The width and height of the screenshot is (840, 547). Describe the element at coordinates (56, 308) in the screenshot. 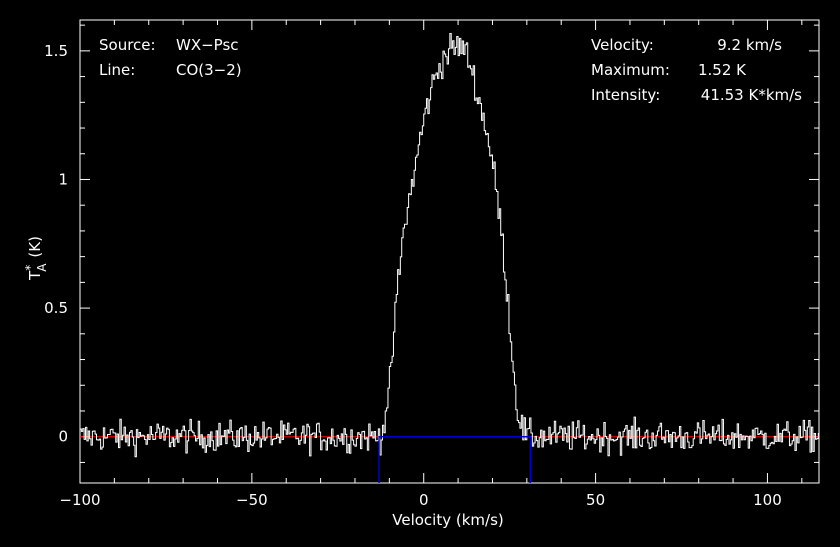

I see `y-tick-label: 0.5` at that location.